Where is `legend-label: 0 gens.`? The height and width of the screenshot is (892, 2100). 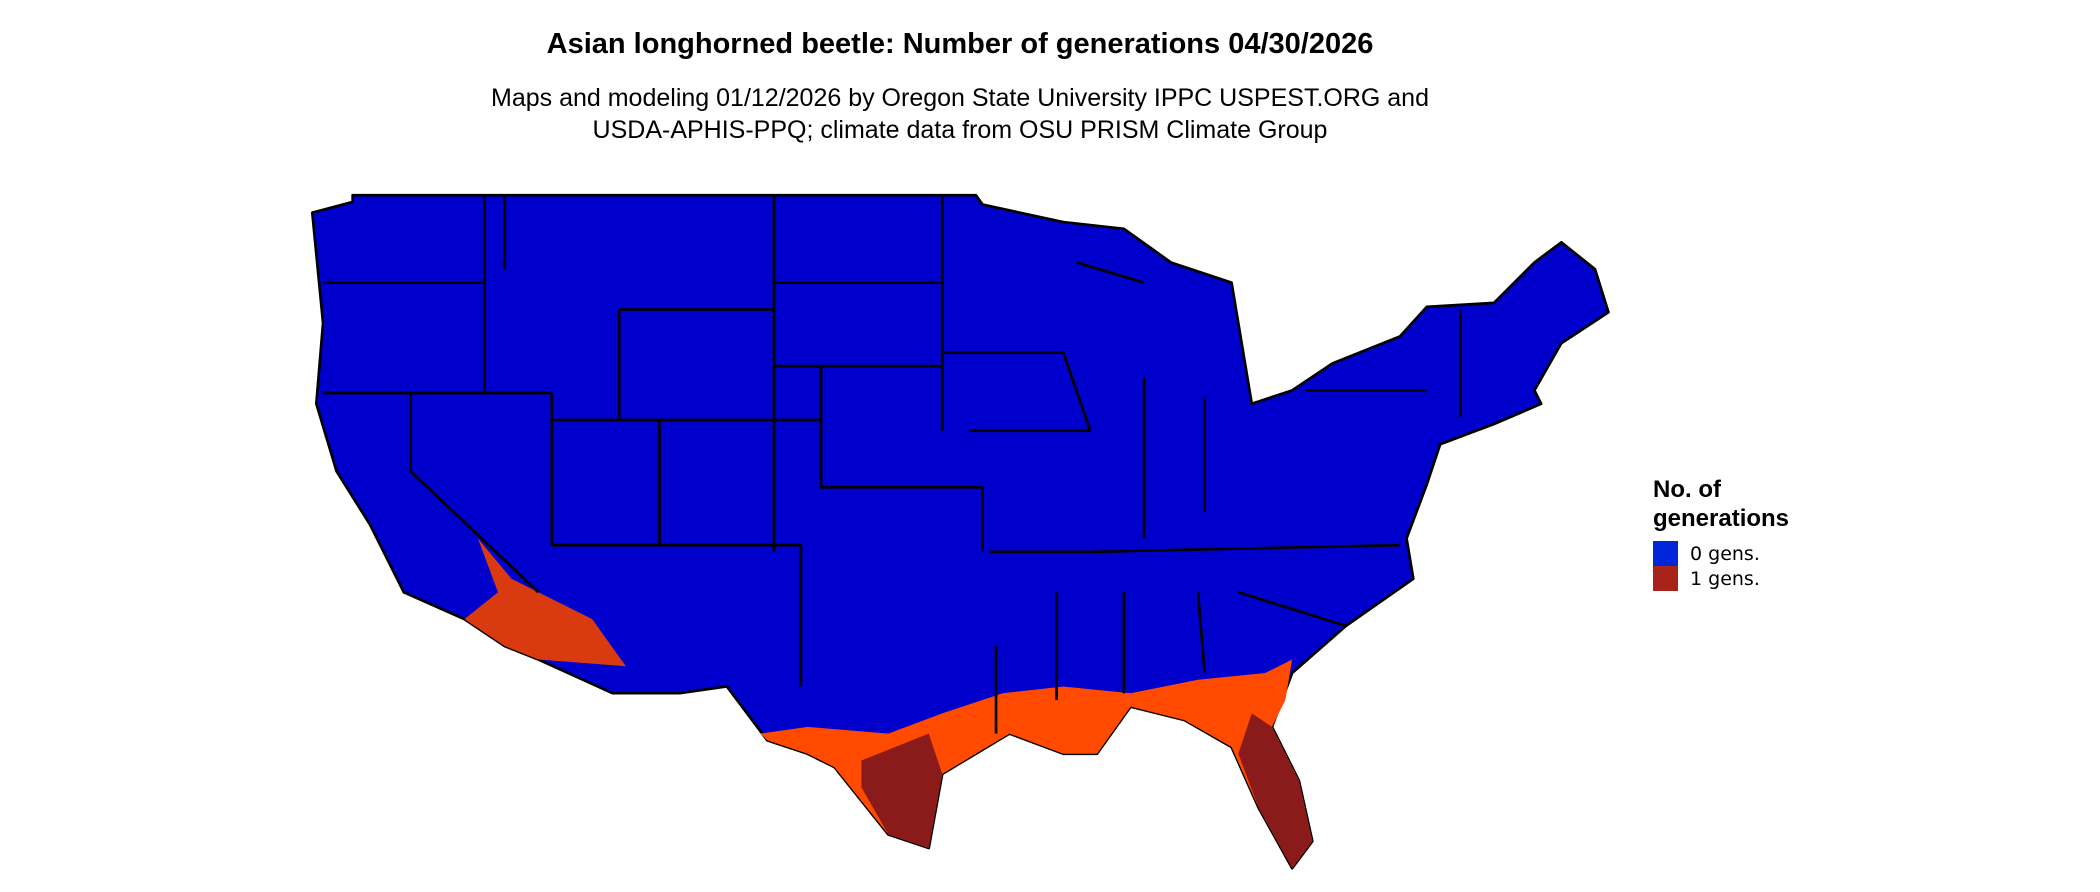
legend-label: 0 gens. is located at coordinates (1725, 553).